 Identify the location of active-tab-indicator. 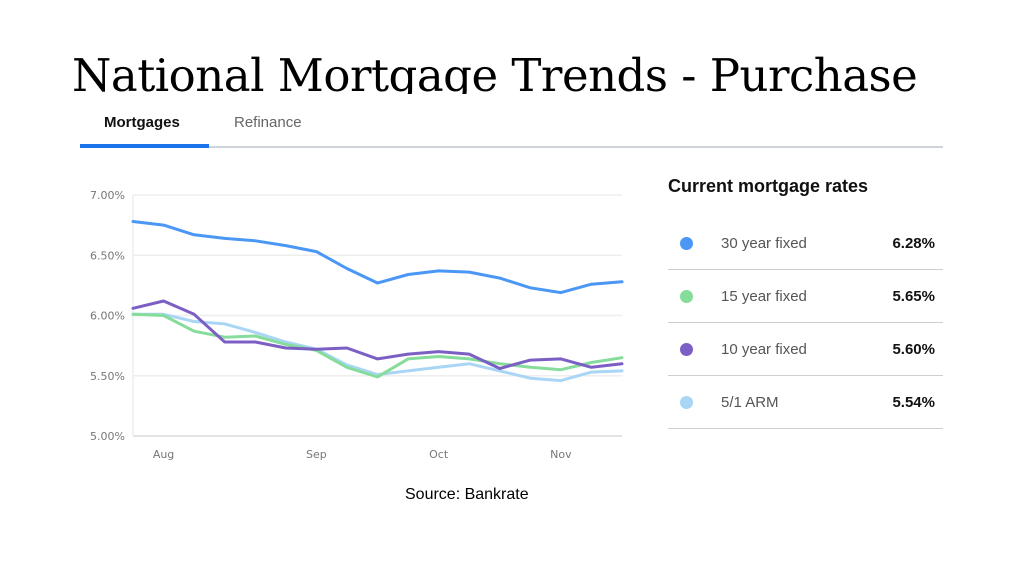
(144, 146).